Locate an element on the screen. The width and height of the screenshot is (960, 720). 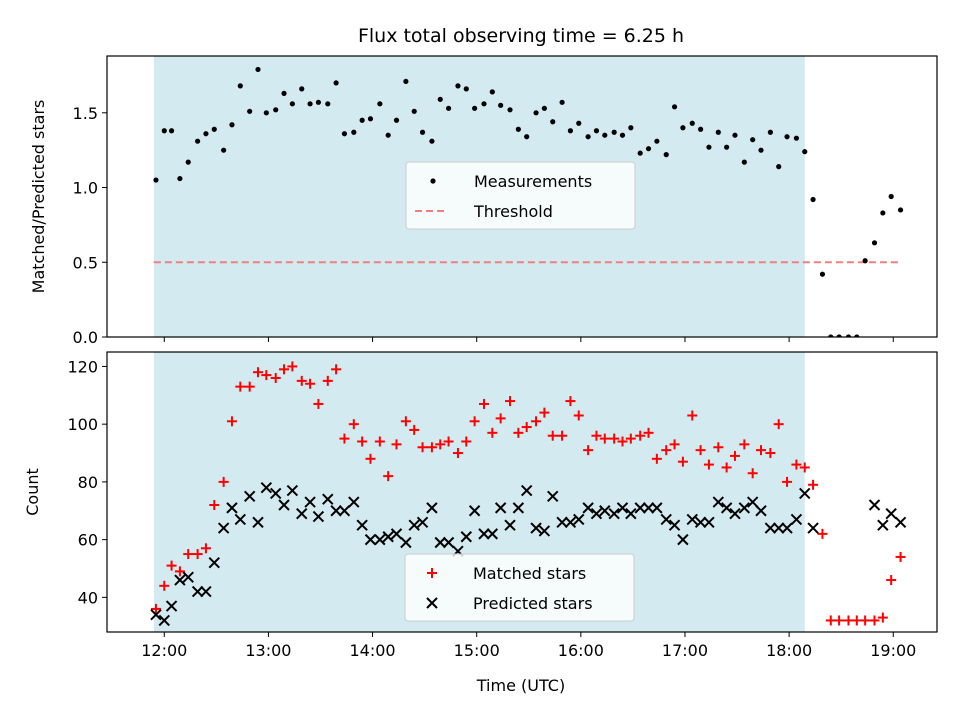
legend-box is located at coordinates (519, 587).